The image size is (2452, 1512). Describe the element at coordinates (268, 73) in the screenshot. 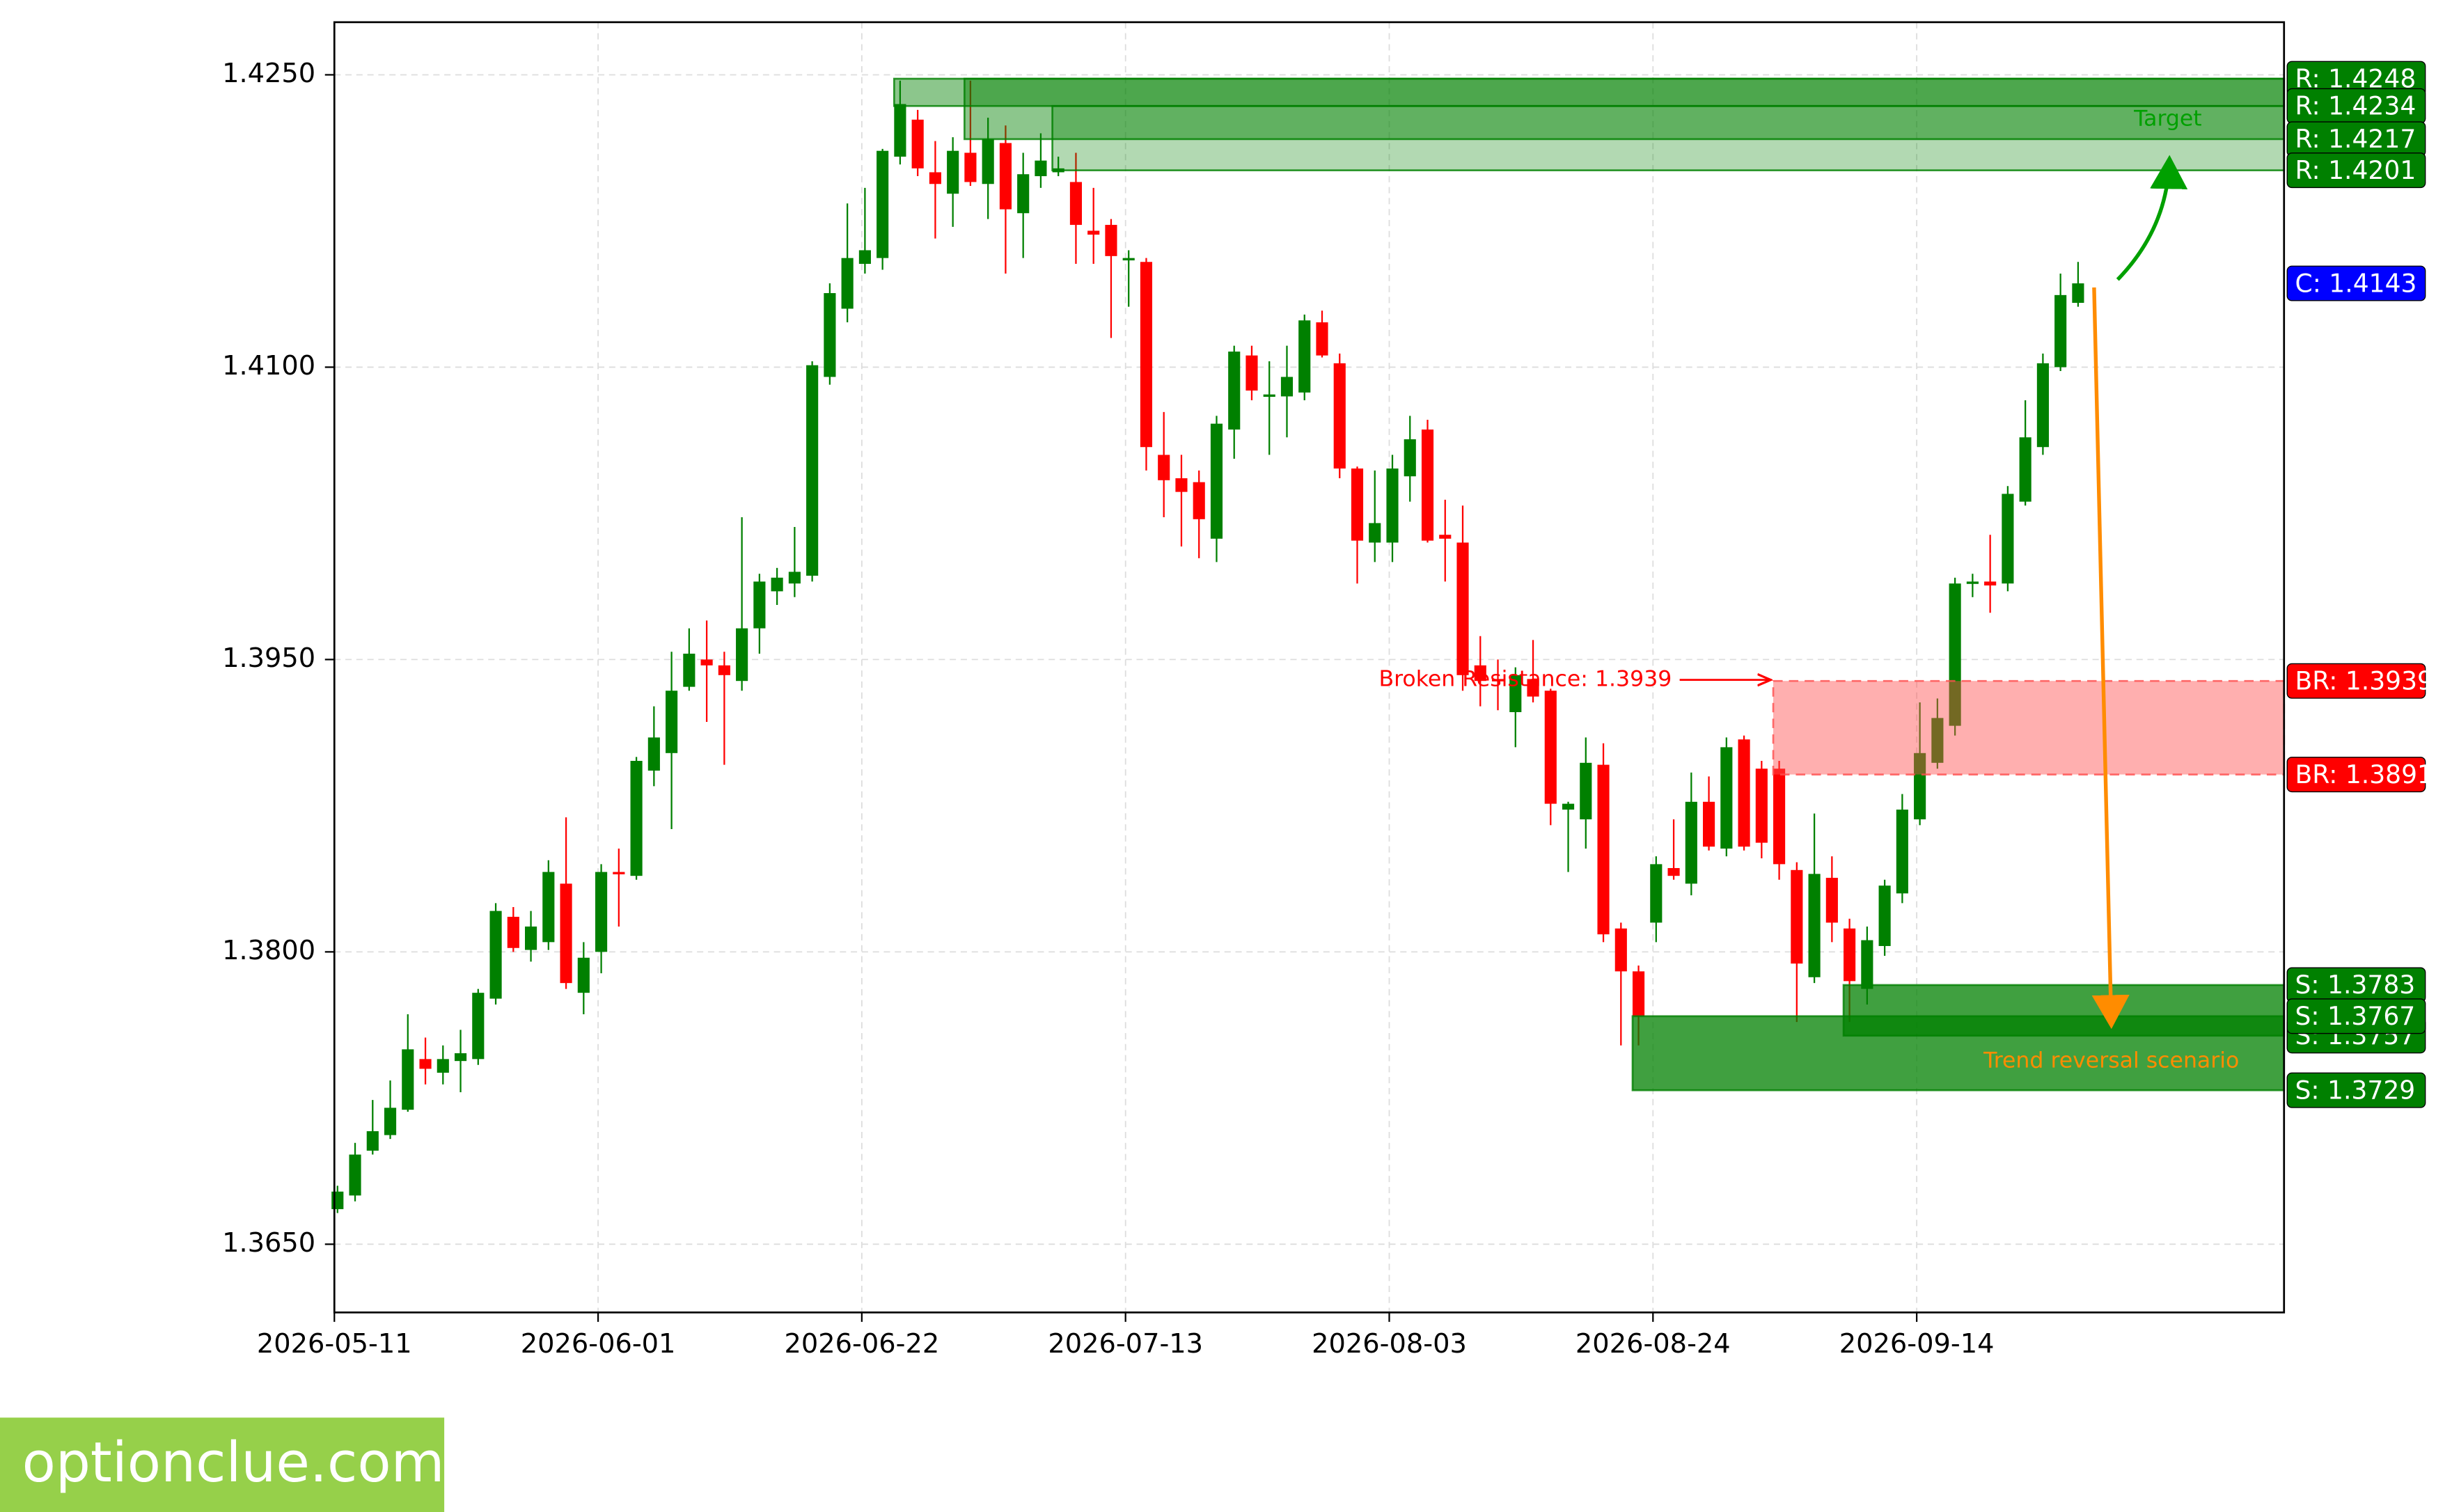

I see `y-tick-label: 1.4250` at that location.